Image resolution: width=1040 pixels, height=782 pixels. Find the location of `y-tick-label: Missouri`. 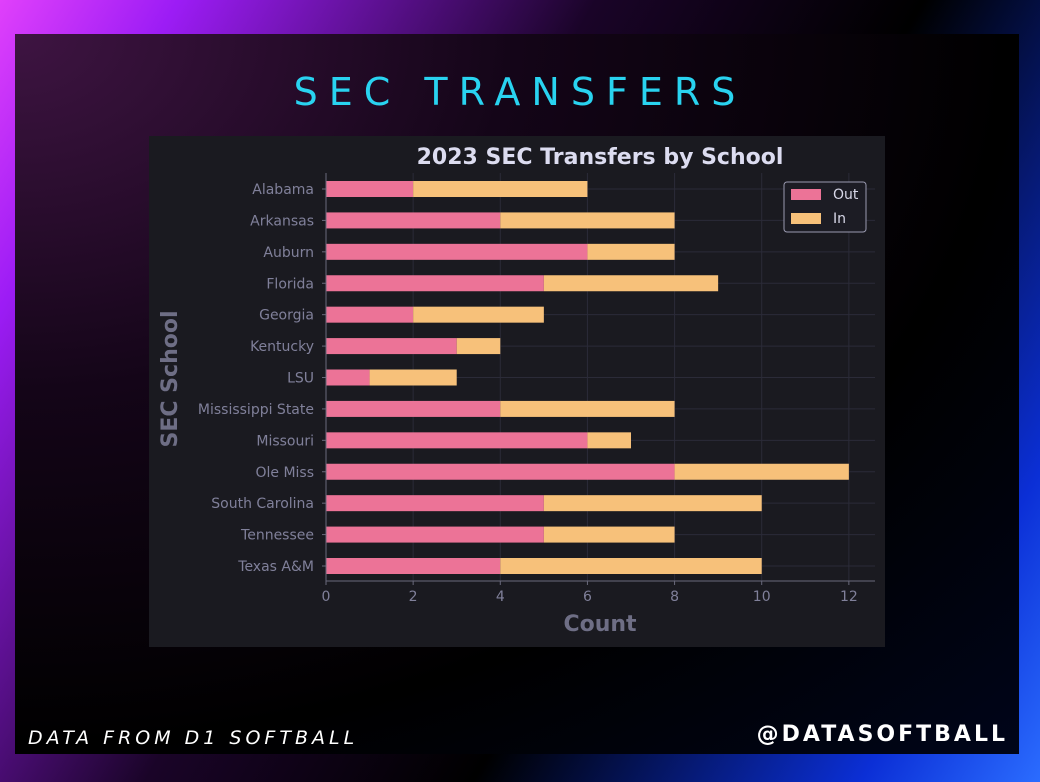

y-tick-label: Missouri is located at coordinates (285, 441).